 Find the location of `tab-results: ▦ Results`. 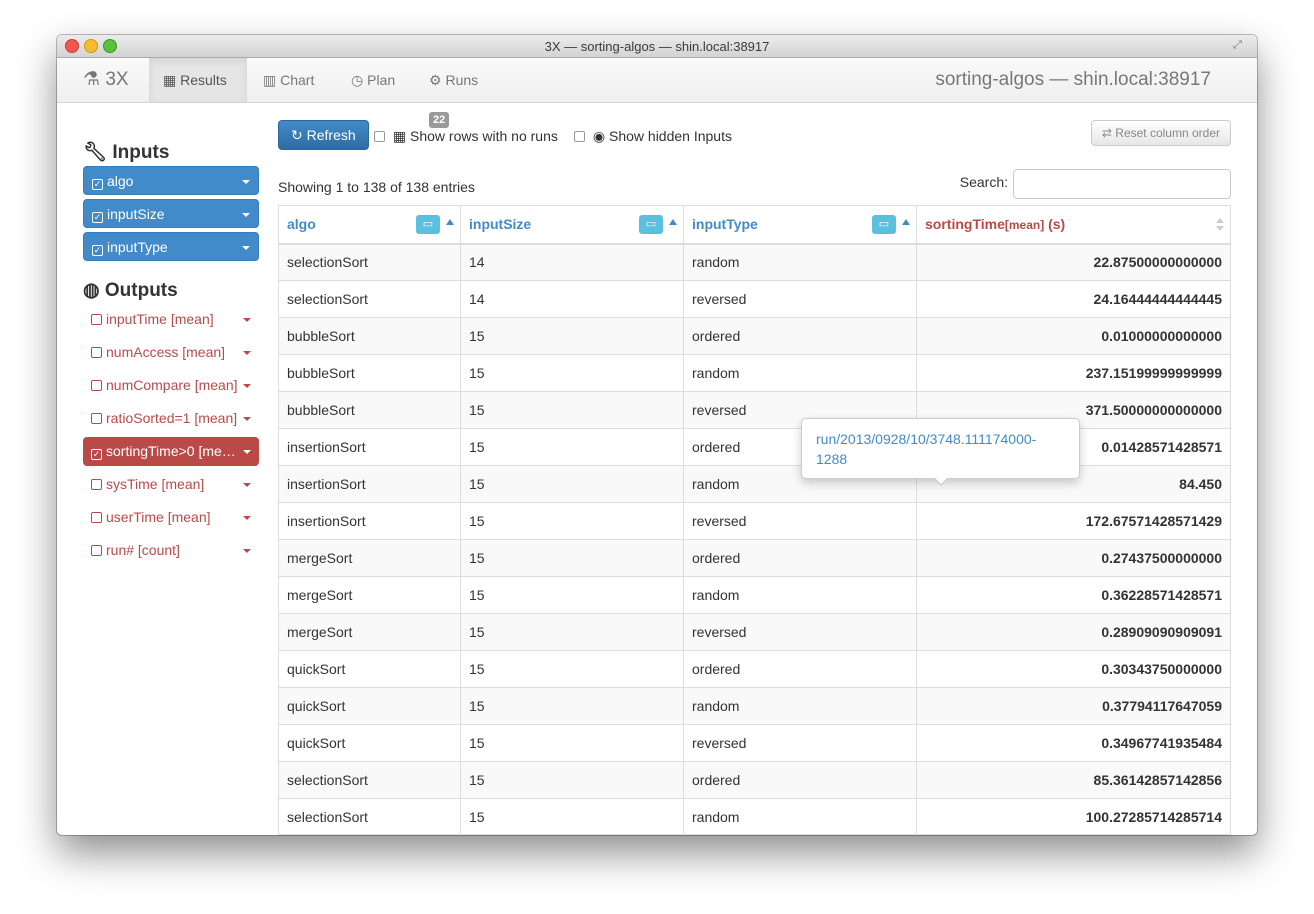

tab-results: ▦ Results is located at coordinates (198, 80).